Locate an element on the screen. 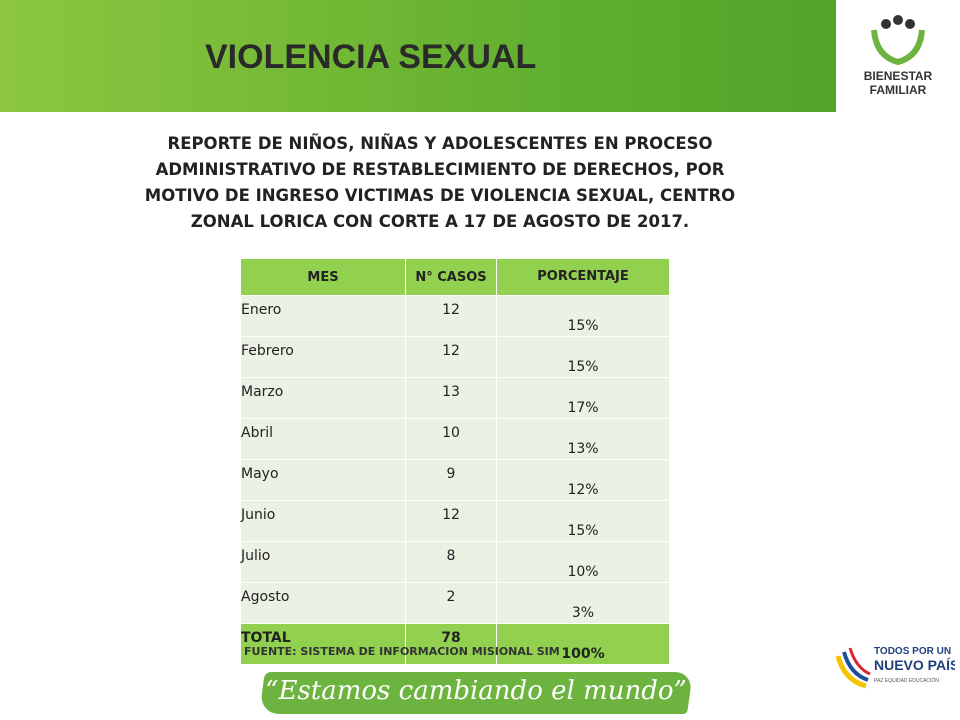  brand-motto: PAZ EQUIDAD EDUCACIÓN is located at coordinates (906, 680).